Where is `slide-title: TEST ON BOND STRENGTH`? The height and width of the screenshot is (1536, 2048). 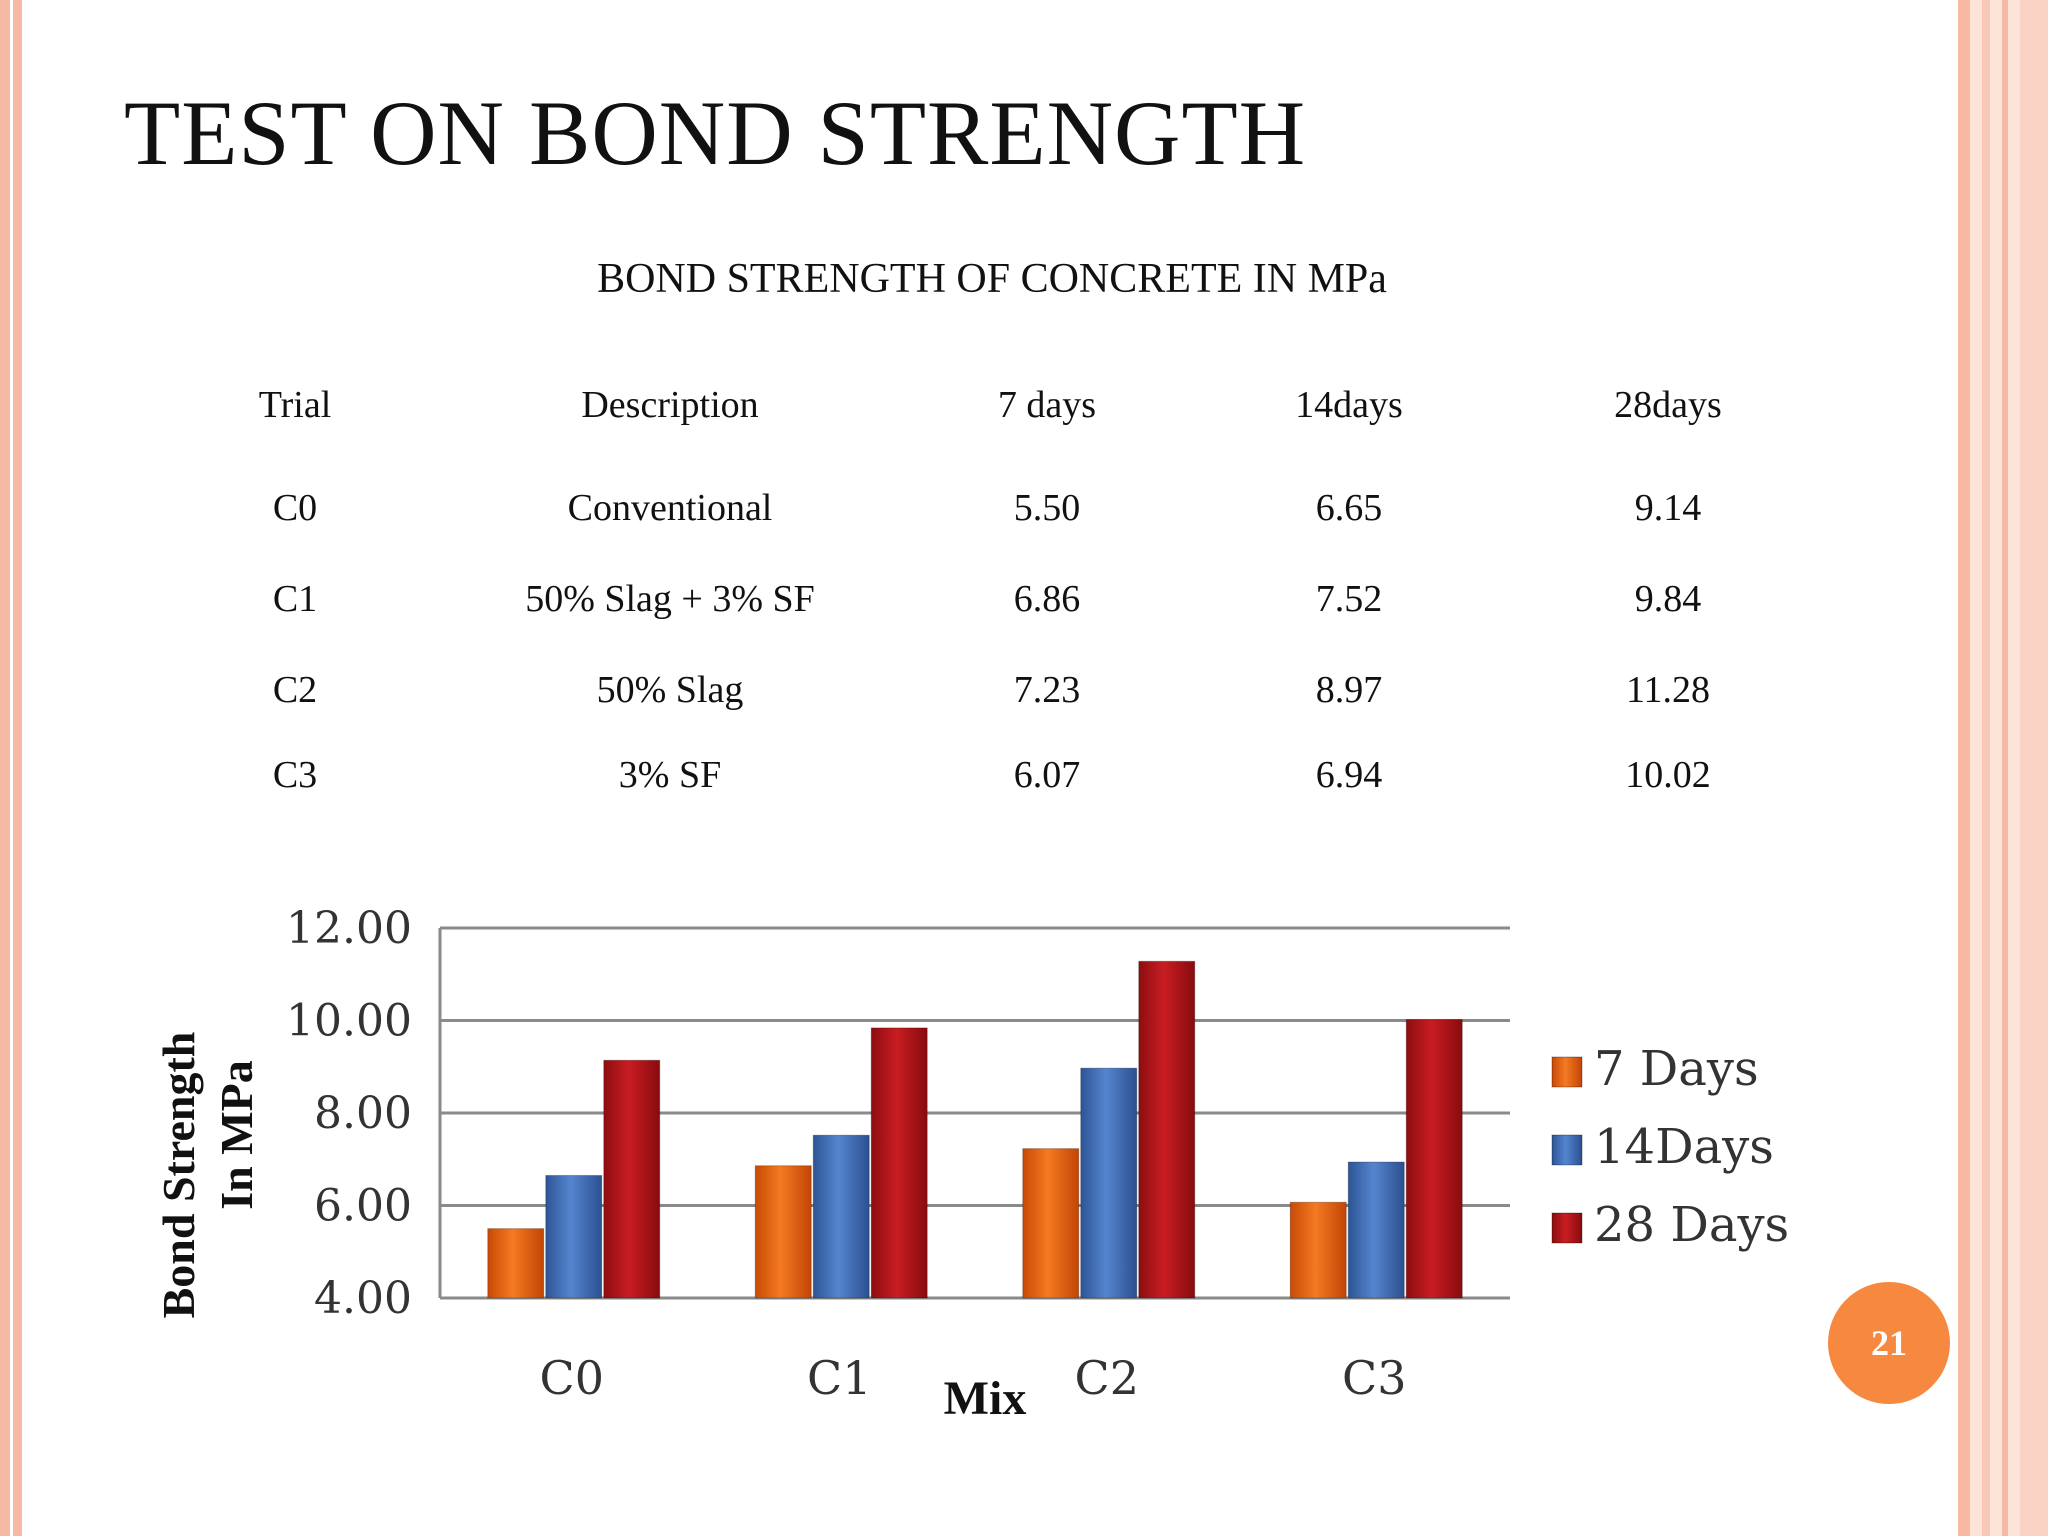 slide-title: TEST ON BOND STRENGTH is located at coordinates (715, 133).